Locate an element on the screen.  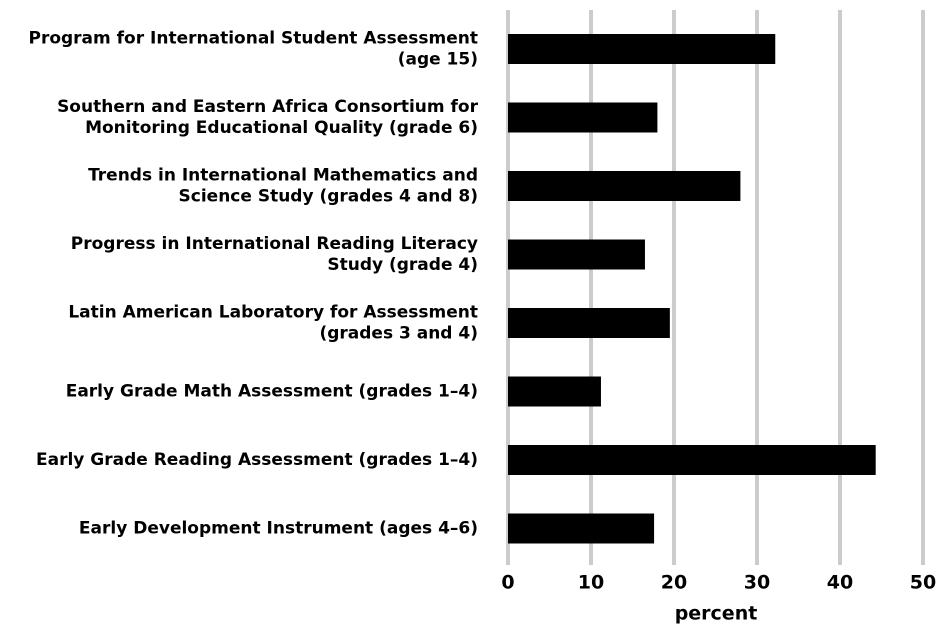
y-tick-label: Study (grade 4) is located at coordinates (402, 265).